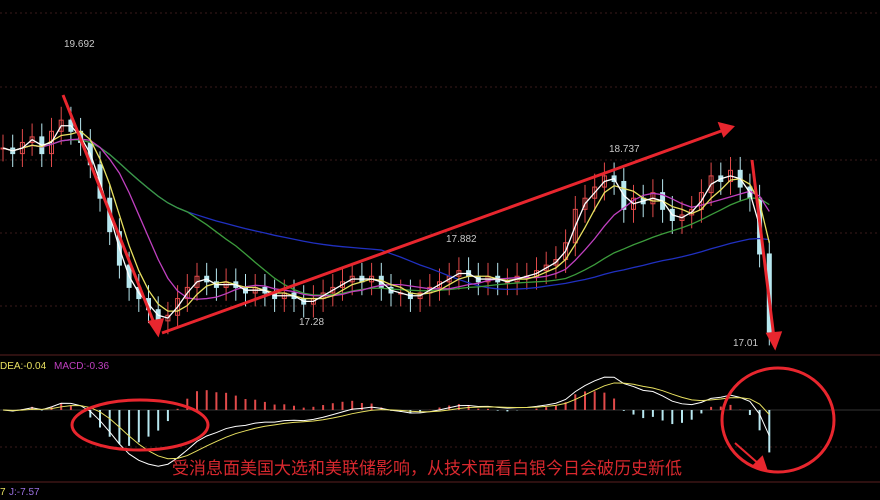 The image size is (880, 500). What do you see at coordinates (24, 492) in the screenshot?
I see `kdj-j-label: J:-7.57` at bounding box center [24, 492].